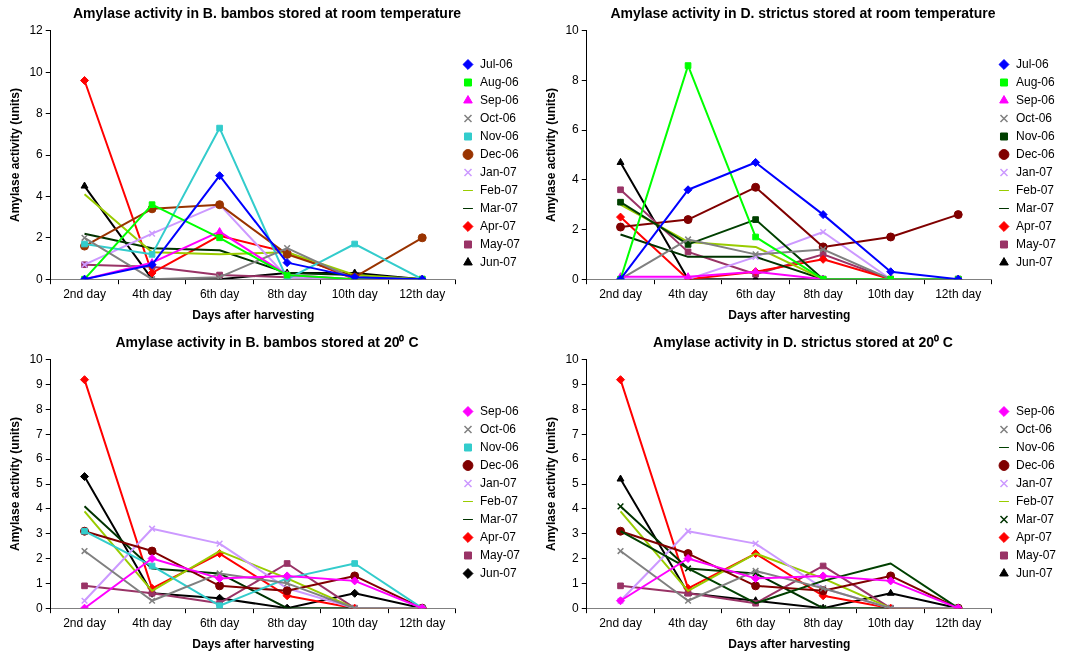 Image resolution: width=1073 pixels, height=658 pixels. I want to click on chart-title: Amylase activity in B. bambos stored at room temperature, so click(267, 13).